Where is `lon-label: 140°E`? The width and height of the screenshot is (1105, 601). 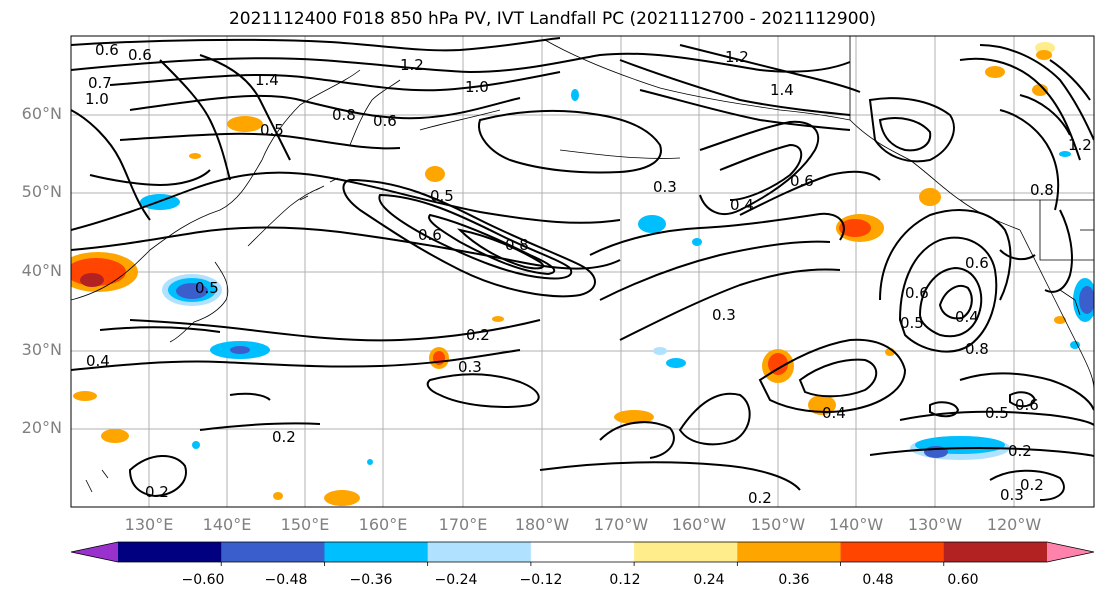
lon-label: 140°E is located at coordinates (227, 524).